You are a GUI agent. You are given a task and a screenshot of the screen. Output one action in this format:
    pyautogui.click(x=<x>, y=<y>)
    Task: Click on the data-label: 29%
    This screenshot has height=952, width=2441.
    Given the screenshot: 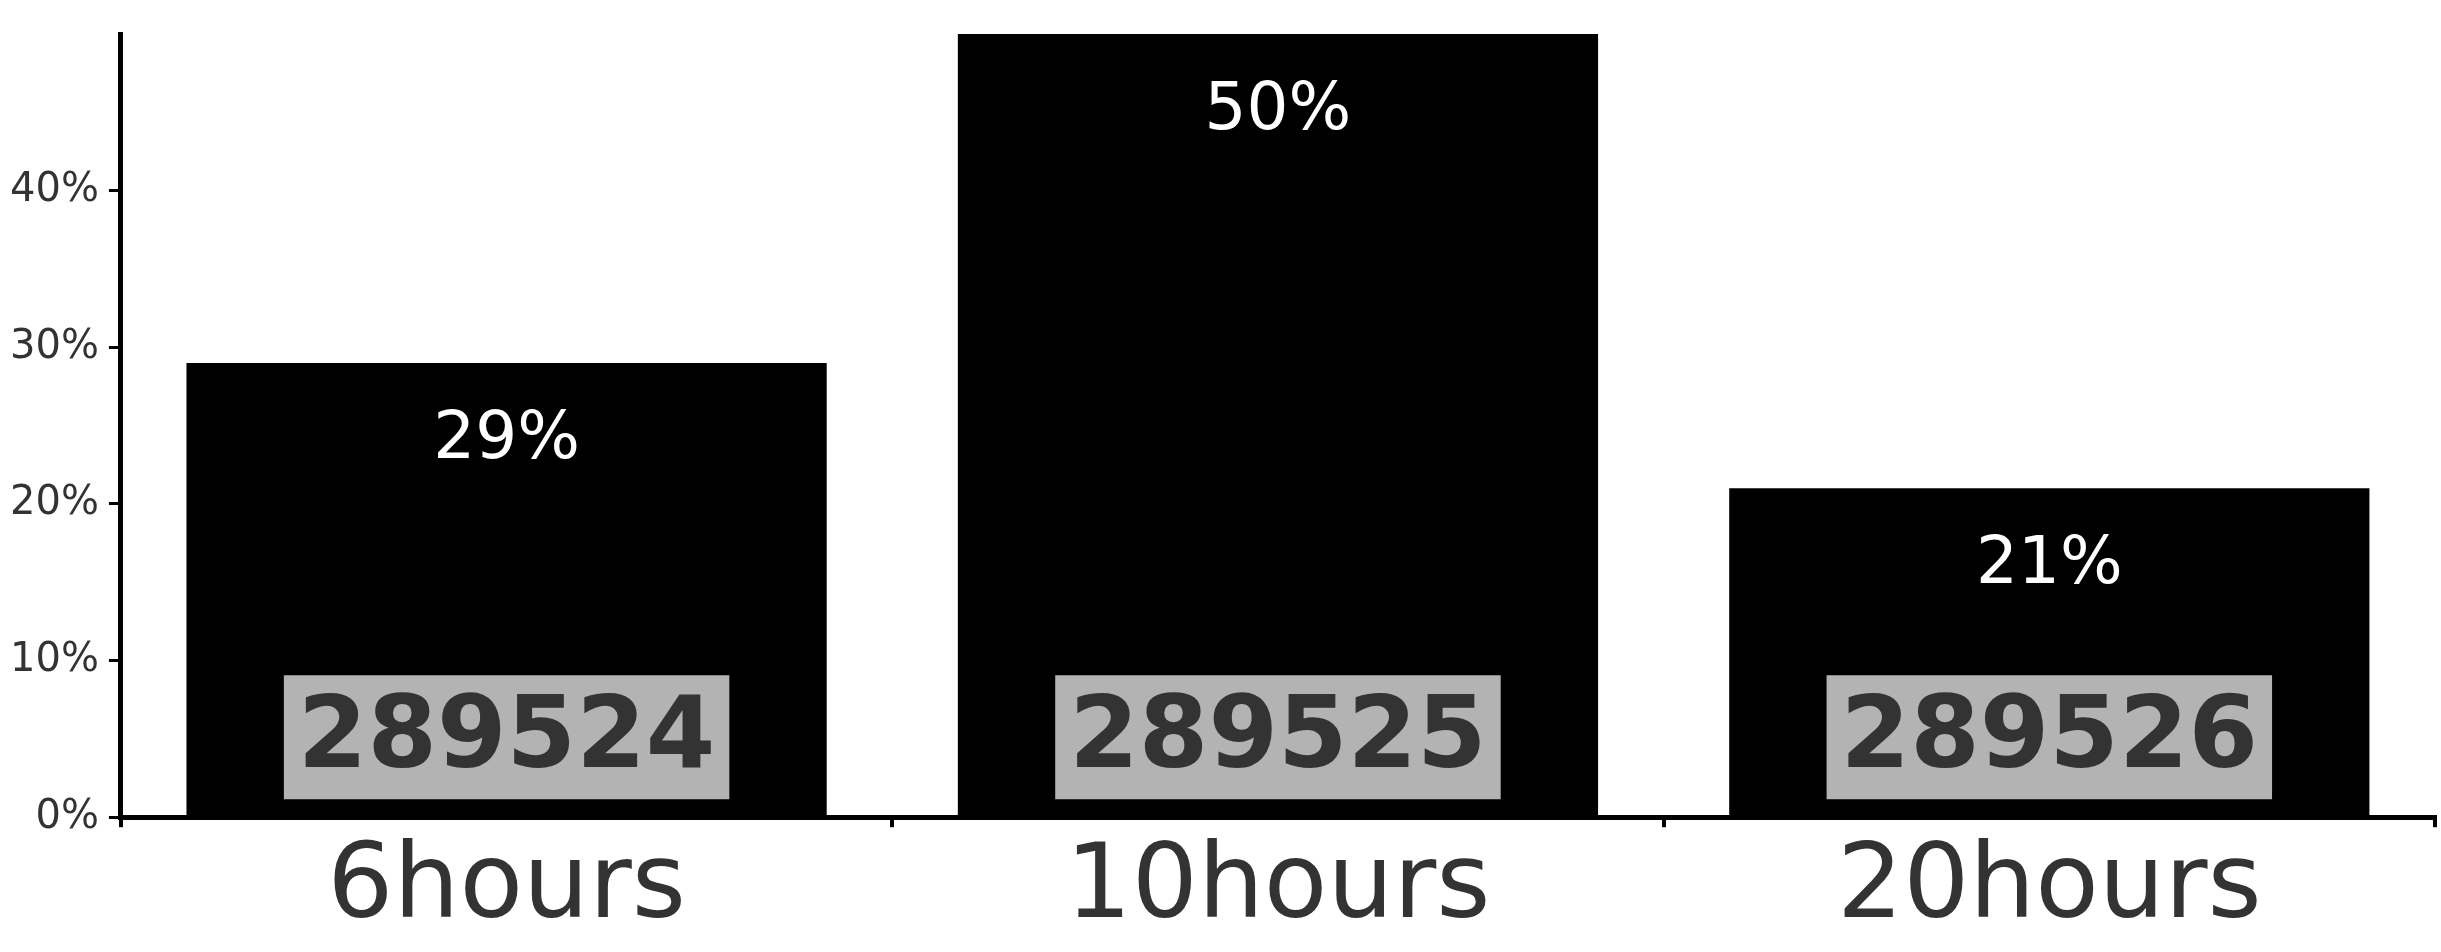 What is the action you would take?
    pyautogui.click(x=506, y=436)
    